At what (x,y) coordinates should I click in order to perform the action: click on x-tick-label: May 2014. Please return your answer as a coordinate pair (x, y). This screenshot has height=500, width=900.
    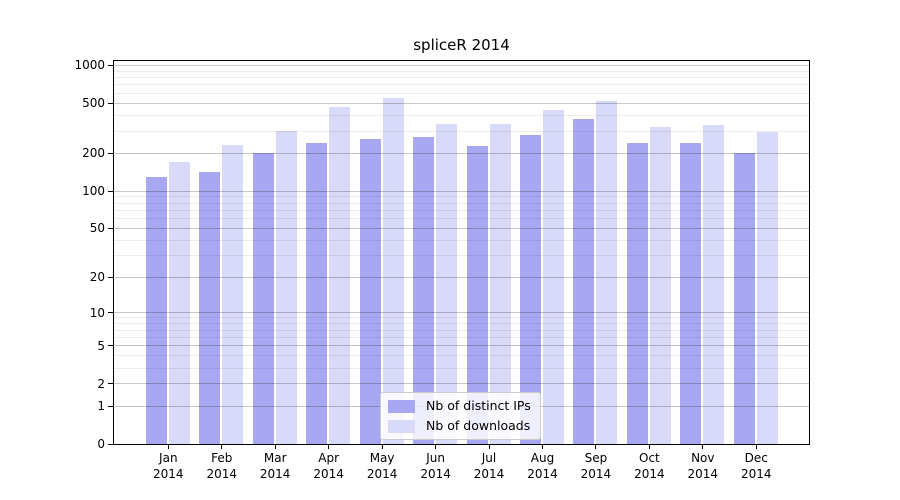
    Looking at the image, I should click on (382, 466).